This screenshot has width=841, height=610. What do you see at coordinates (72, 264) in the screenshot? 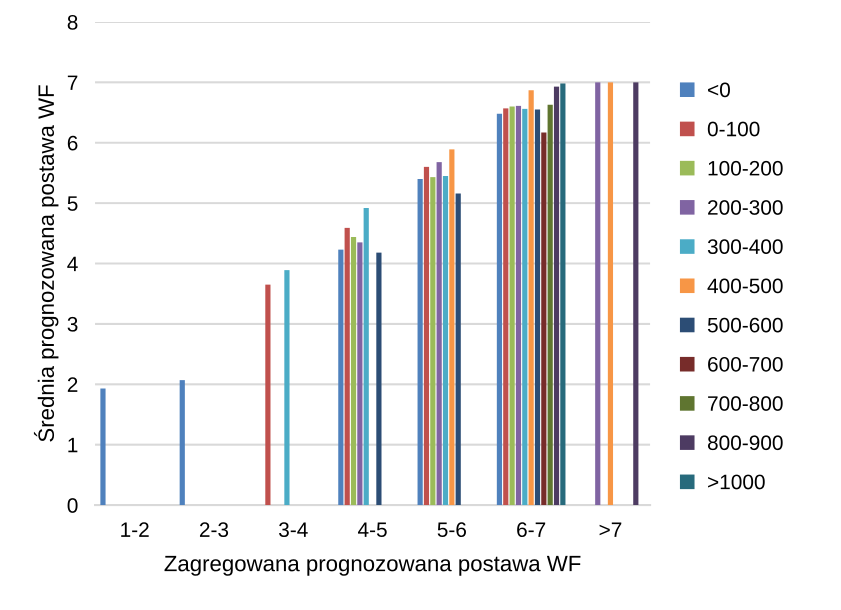
I see `y-tick-label: 4` at bounding box center [72, 264].